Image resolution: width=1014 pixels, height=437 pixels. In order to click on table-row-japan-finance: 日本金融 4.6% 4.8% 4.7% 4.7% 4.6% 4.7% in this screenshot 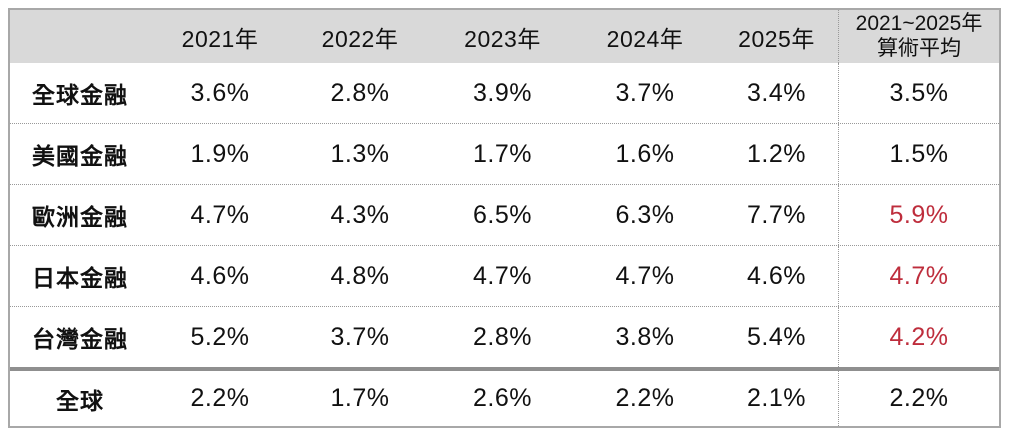, I will do `click(504, 275)`.